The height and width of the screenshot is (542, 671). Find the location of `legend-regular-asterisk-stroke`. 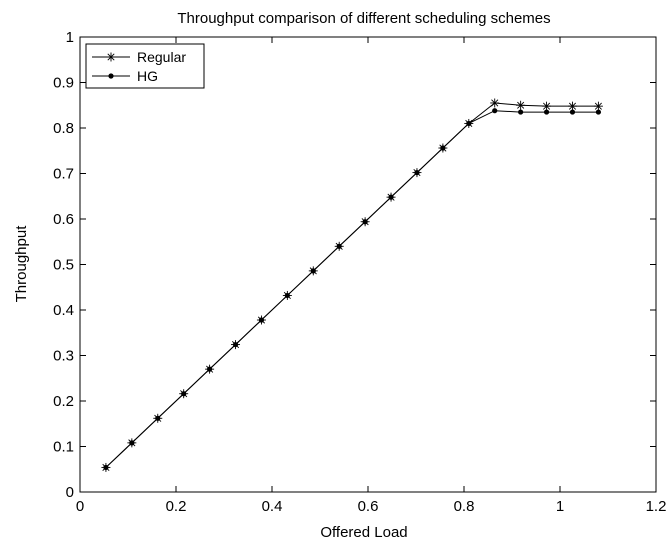

legend-regular-asterisk-stroke is located at coordinates (111, 57).